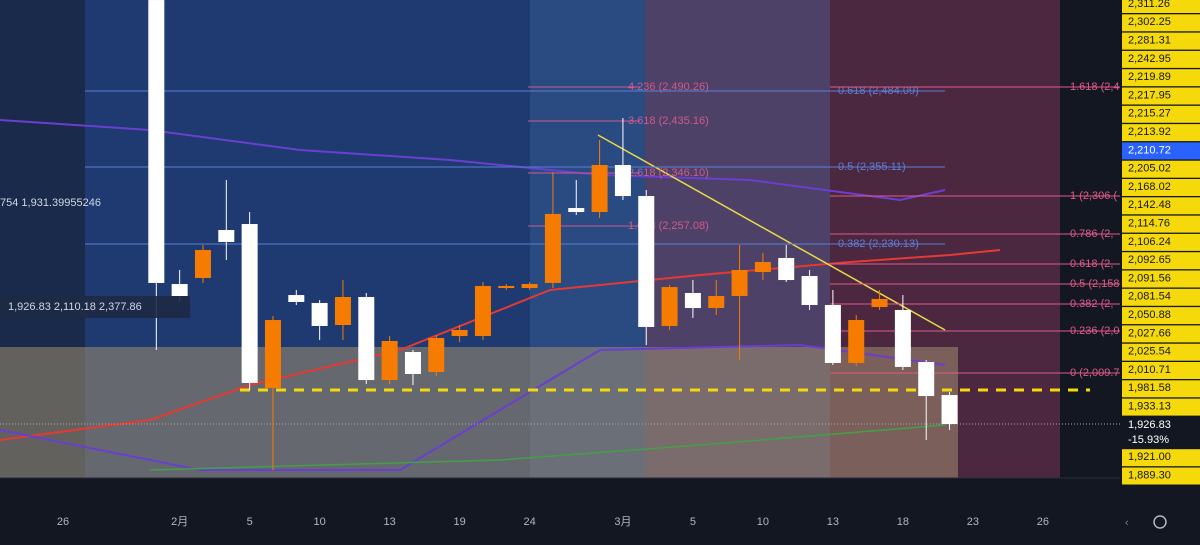  What do you see at coordinates (1091, 264) in the screenshot?
I see `fib-label: 0.618 (2,` at bounding box center [1091, 264].